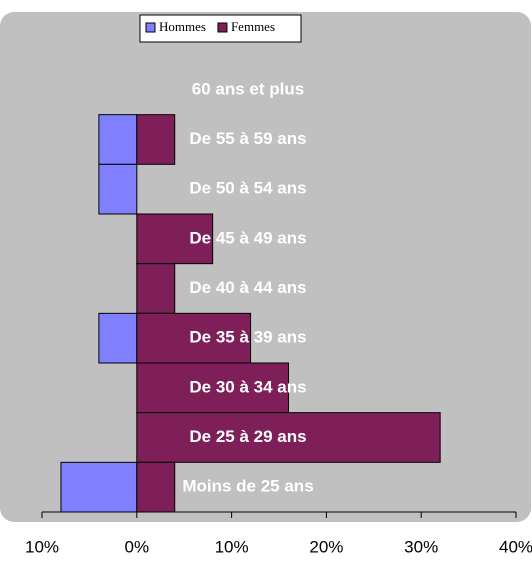 The height and width of the screenshot is (567, 532). I want to click on category-label: De 25 à 29 ans, so click(247, 436).